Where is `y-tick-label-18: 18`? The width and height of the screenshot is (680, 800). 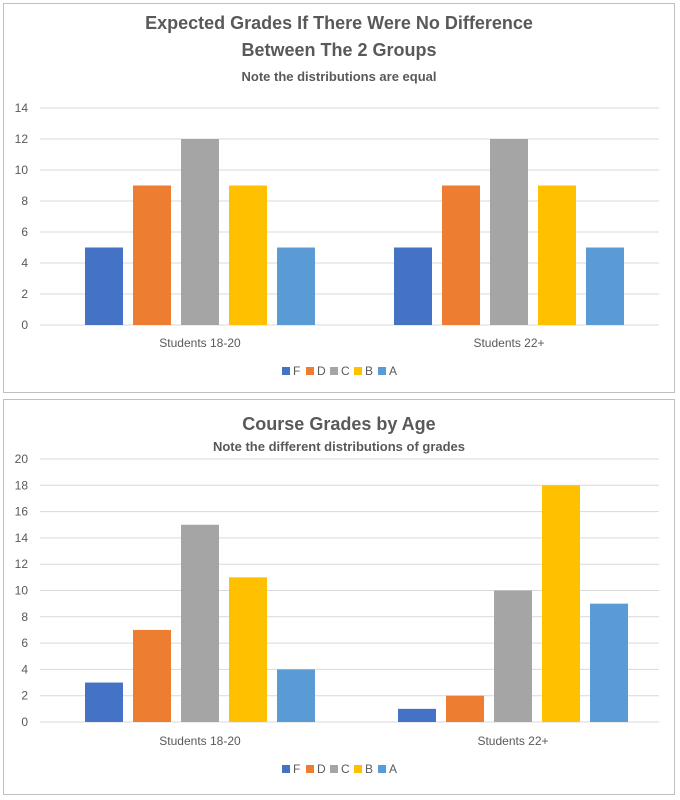 y-tick-label-18: 18 is located at coordinates (22, 485).